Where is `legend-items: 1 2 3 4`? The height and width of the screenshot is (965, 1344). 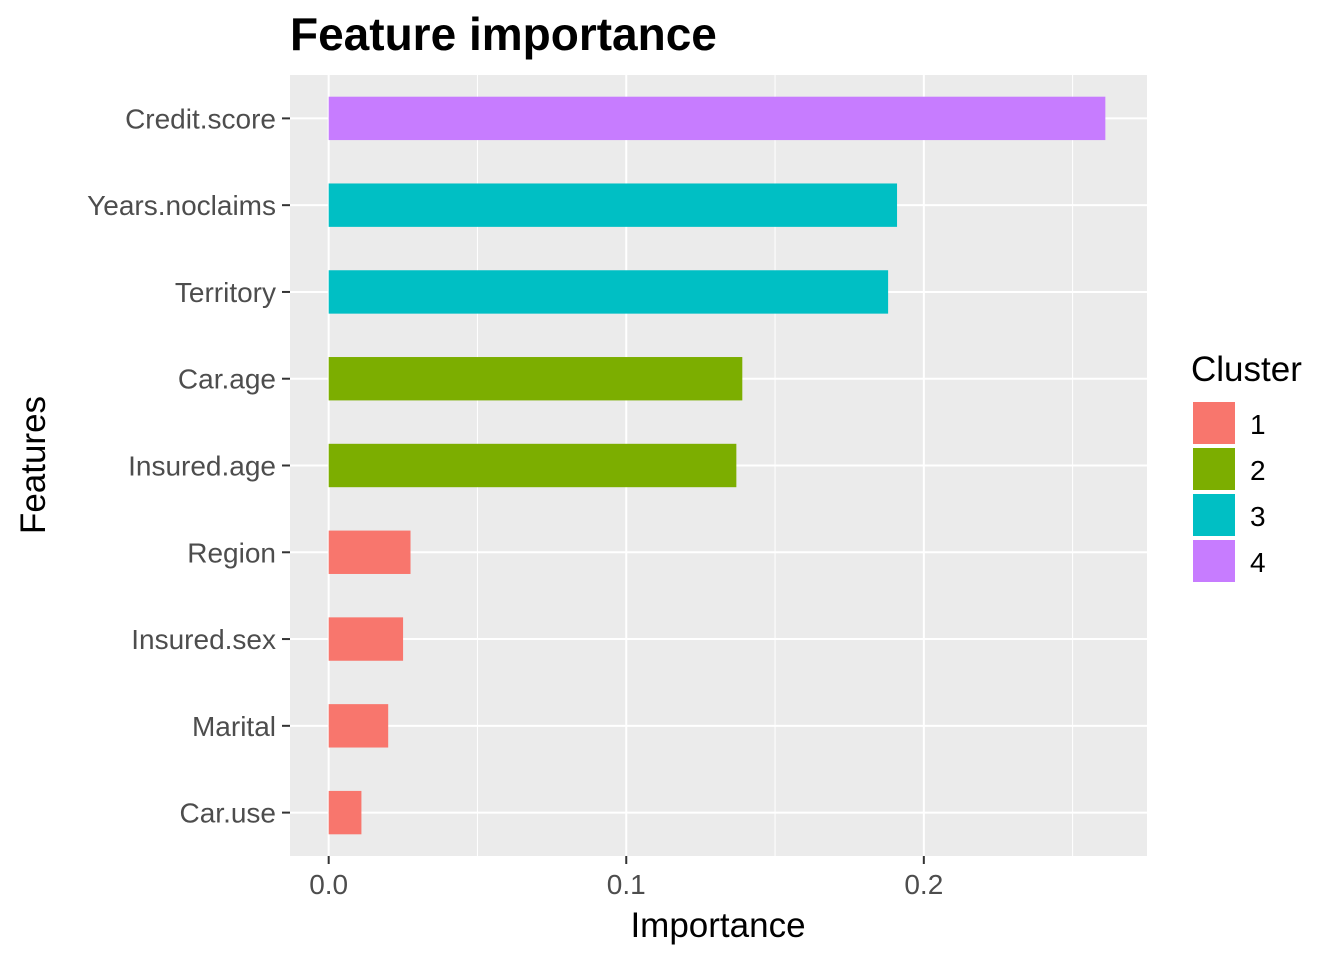
legend-items: 1 2 3 4 is located at coordinates (1228, 492).